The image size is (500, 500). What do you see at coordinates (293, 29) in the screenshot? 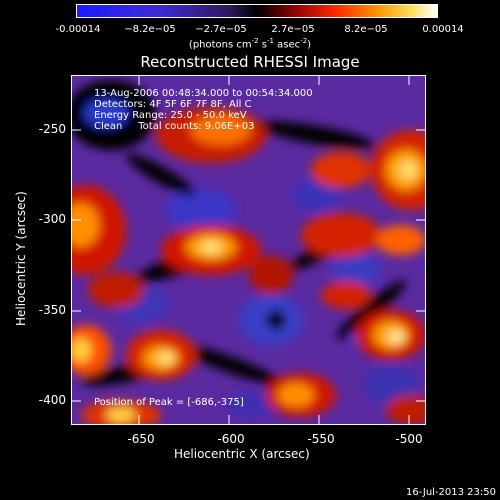
I see `colorbar-tick: 2.7e−05` at bounding box center [293, 29].